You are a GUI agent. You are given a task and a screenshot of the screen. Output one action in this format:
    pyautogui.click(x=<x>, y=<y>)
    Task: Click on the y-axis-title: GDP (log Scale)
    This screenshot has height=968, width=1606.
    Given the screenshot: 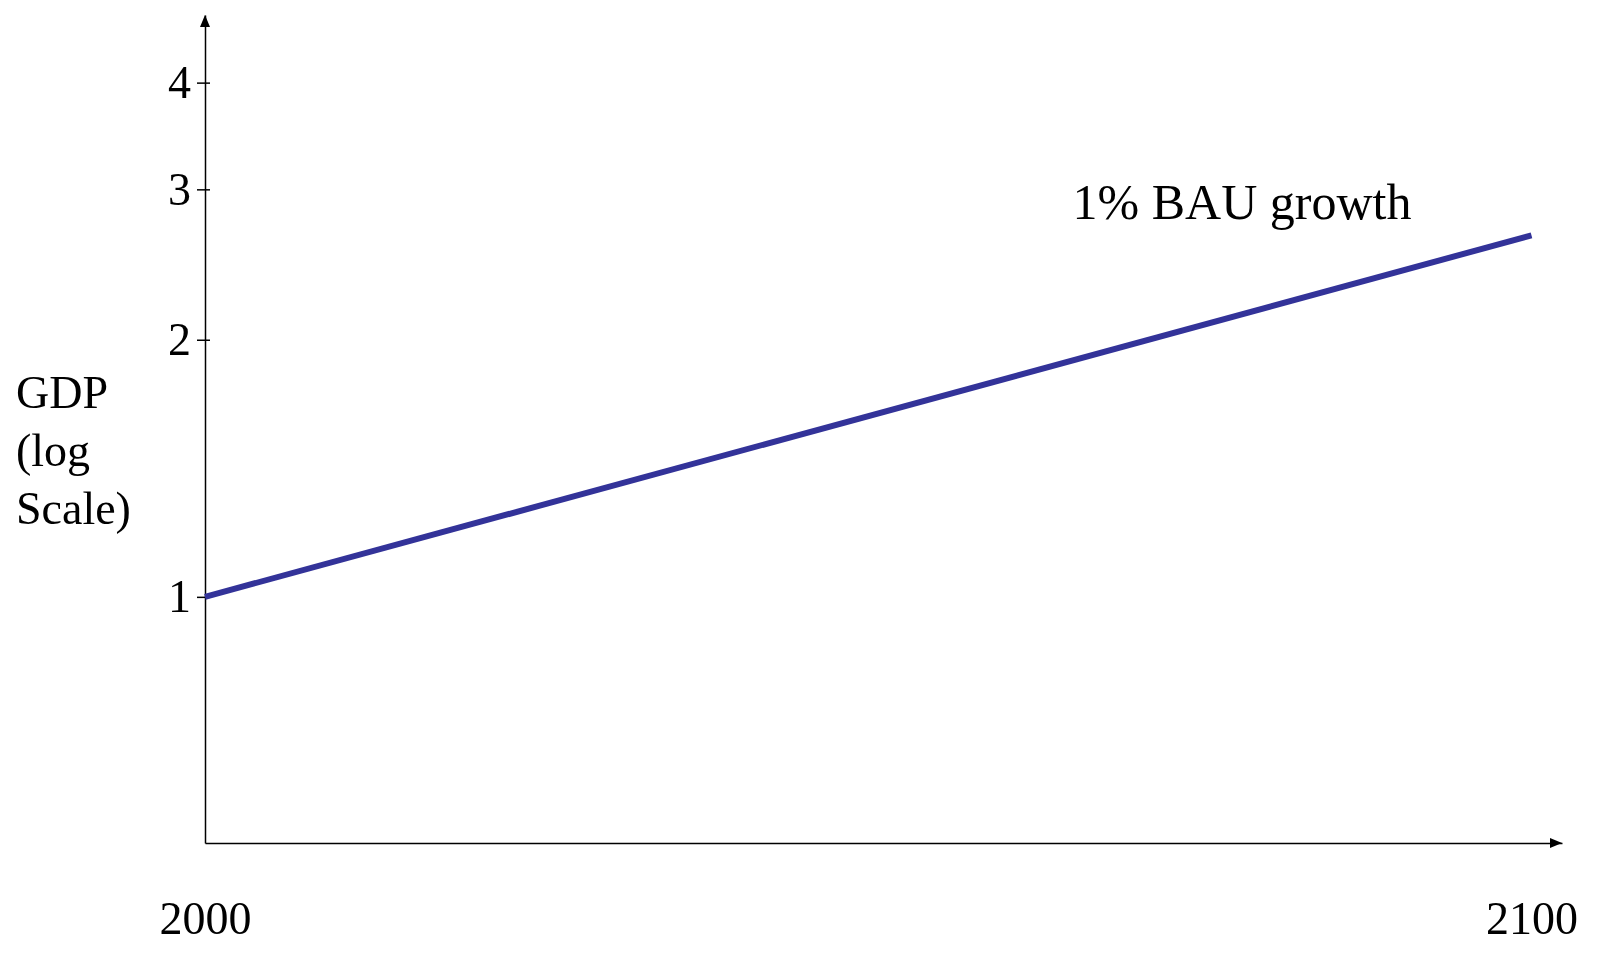 What is the action you would take?
    pyautogui.click(x=73, y=450)
    